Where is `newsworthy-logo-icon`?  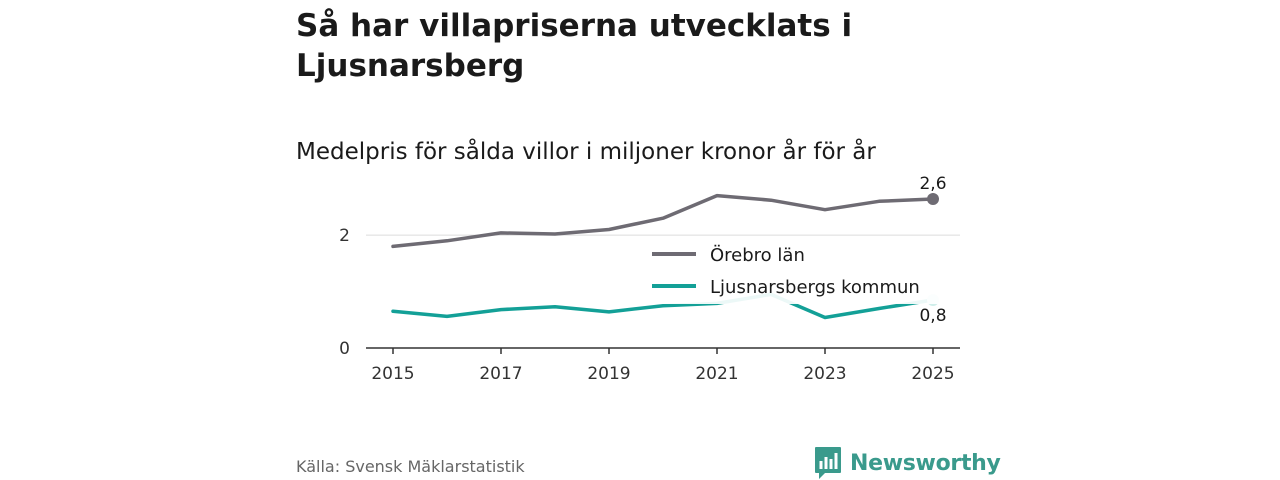
newsworthy-logo-icon is located at coordinates (828, 463).